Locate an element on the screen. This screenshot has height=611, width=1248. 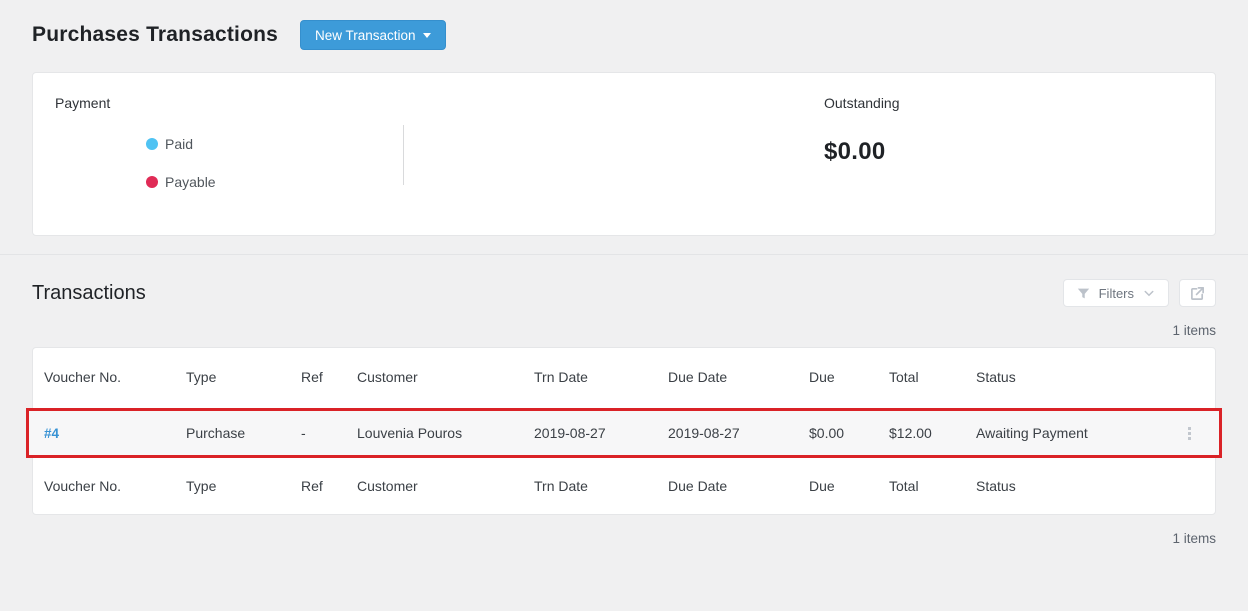
legend-item-paid: Paid is located at coordinates (274, 144).